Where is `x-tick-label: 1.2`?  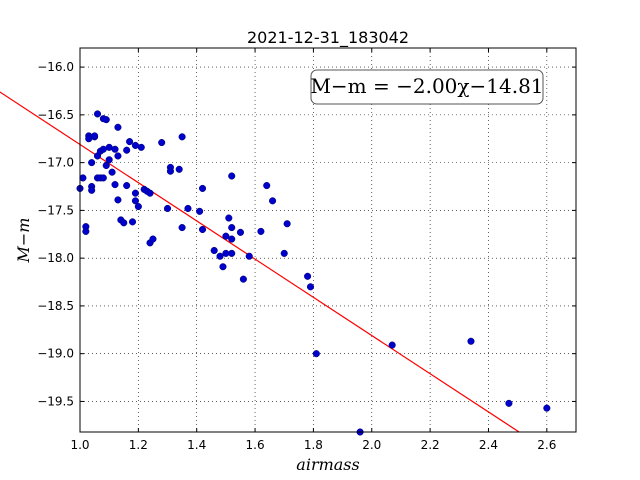
x-tick-label: 1.2 is located at coordinates (138, 445).